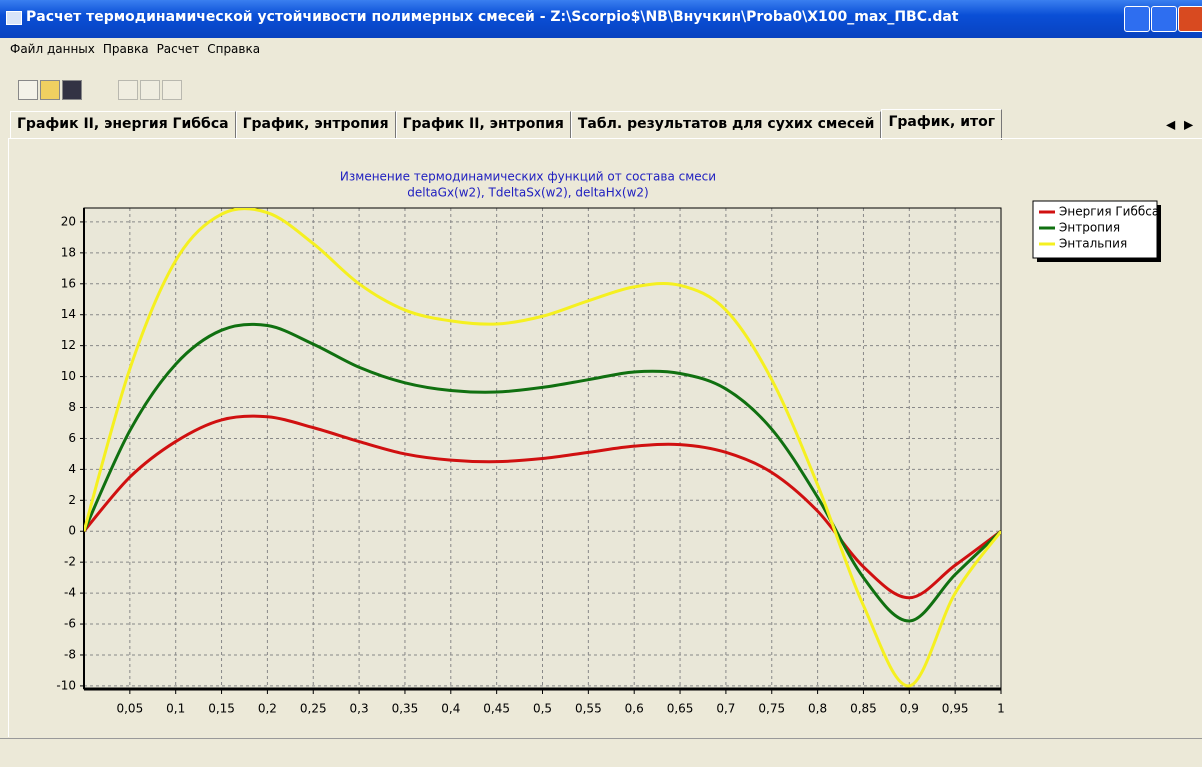 This screenshot has width=1202, height=767. Describe the element at coordinates (1189, 125) in the screenshot. I see `tab-scroll-right: ▶` at that location.